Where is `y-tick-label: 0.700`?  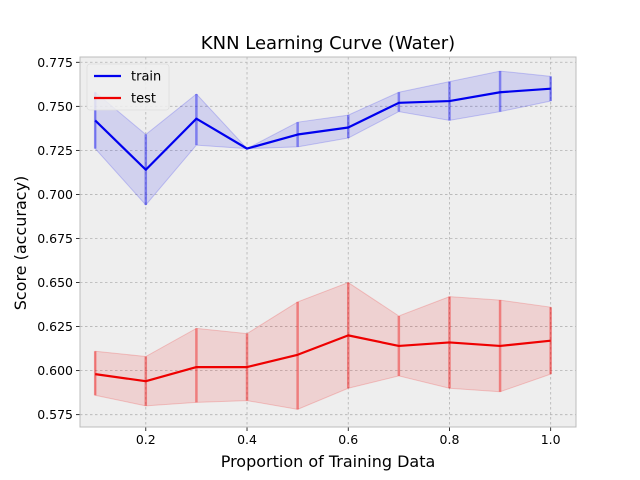 y-tick-label: 0.700 is located at coordinates (55, 194).